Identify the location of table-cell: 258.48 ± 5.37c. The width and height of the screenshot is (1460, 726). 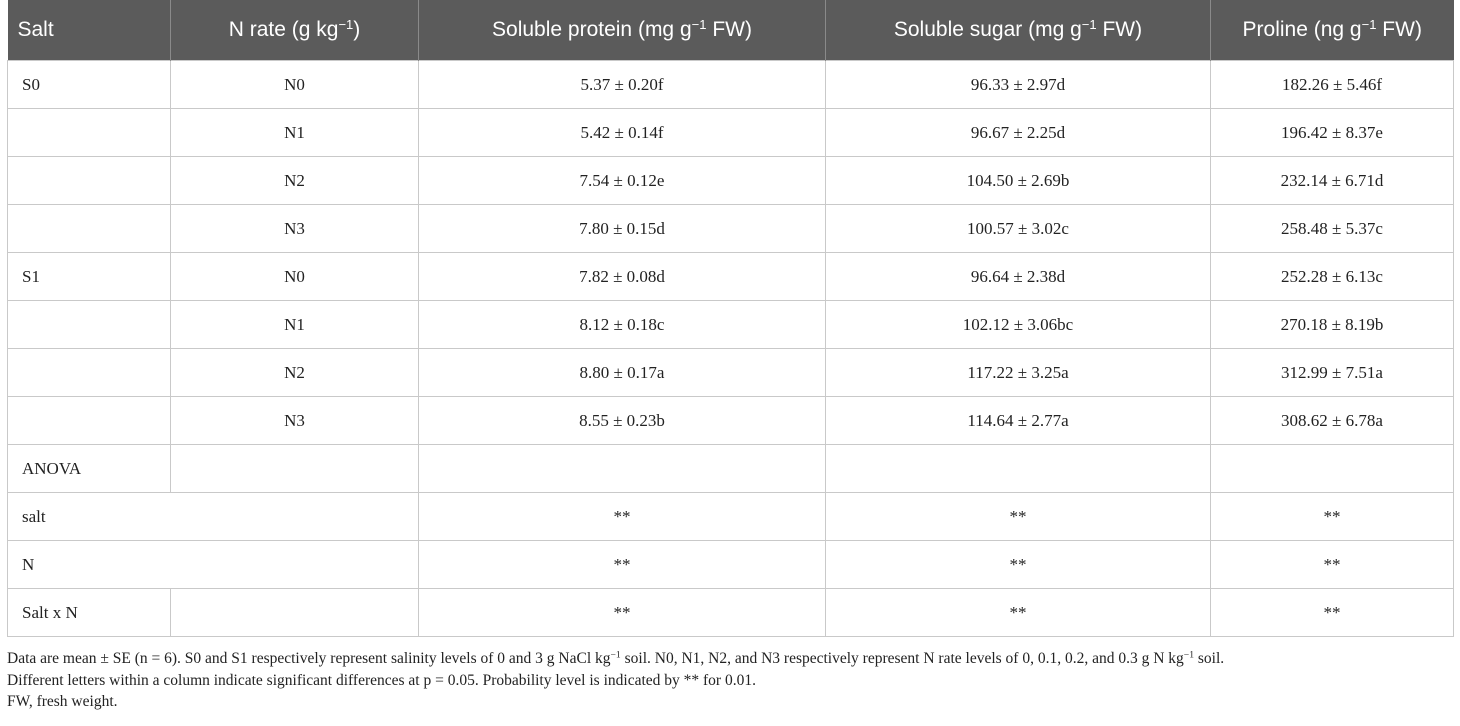
(1332, 228).